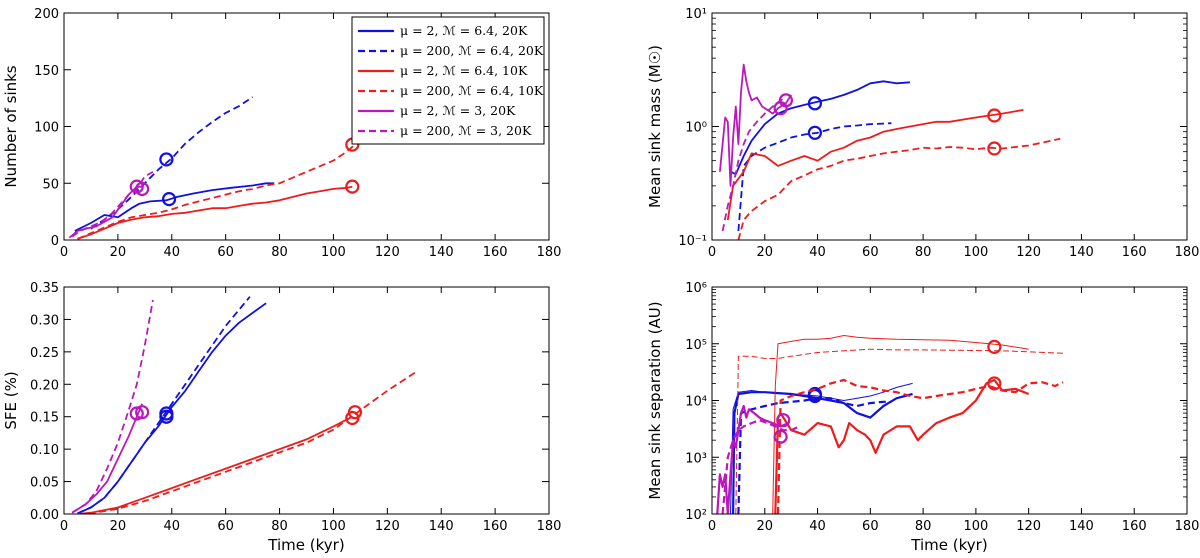  Describe the element at coordinates (692, 241) in the screenshot. I see `y-tick-label: 10⁻¹` at that location.